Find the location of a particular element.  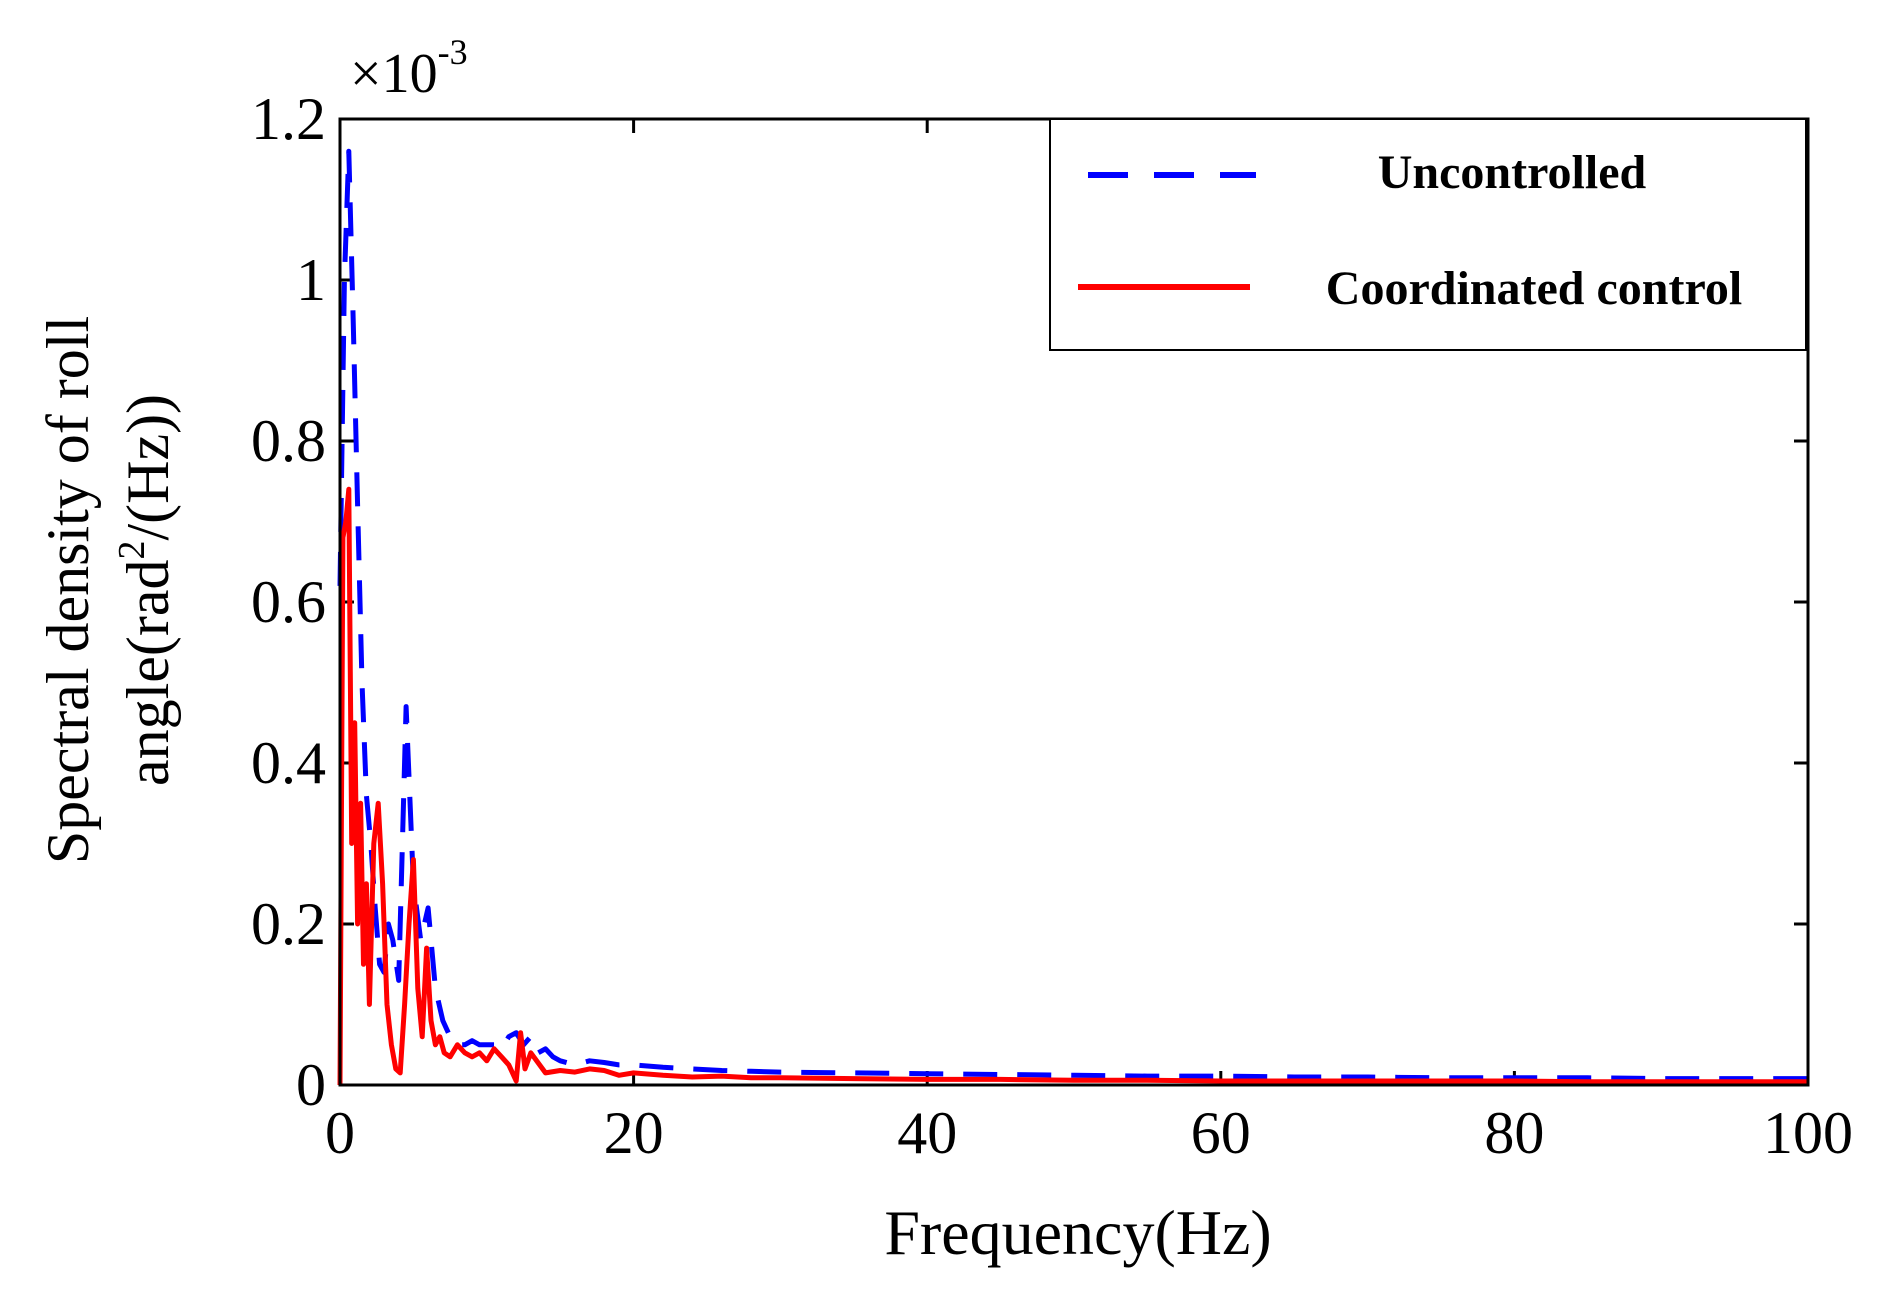

y-tick-label: 0.8 is located at coordinates (288, 441).